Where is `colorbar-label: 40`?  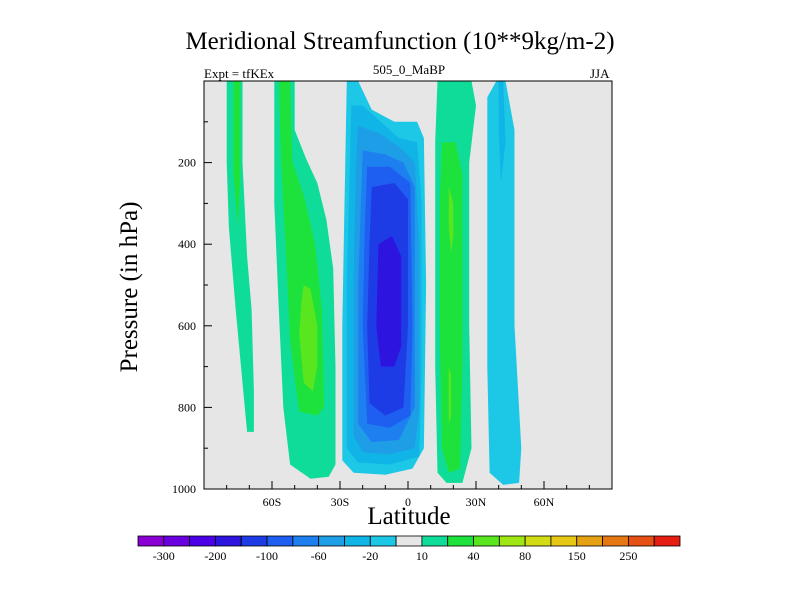 colorbar-label: 40 is located at coordinates (474, 556).